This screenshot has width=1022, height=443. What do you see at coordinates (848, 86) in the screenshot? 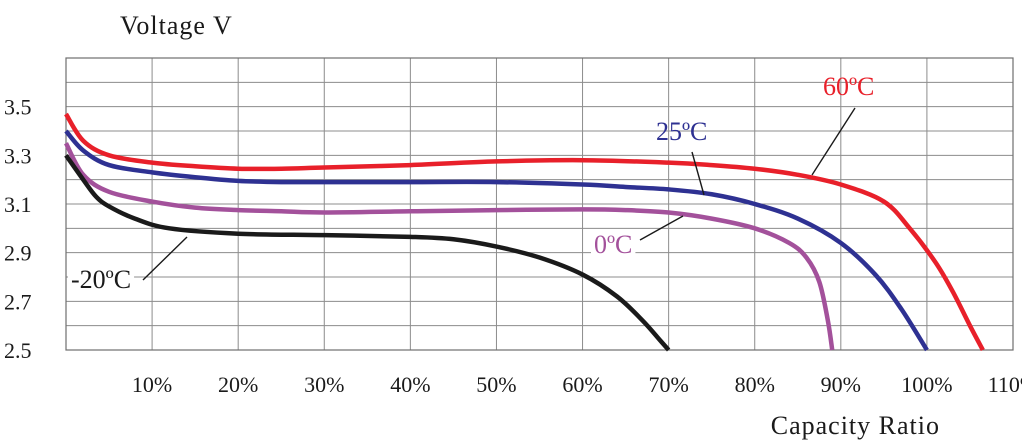
I see `series-label-60c: 60ºC` at bounding box center [848, 86].